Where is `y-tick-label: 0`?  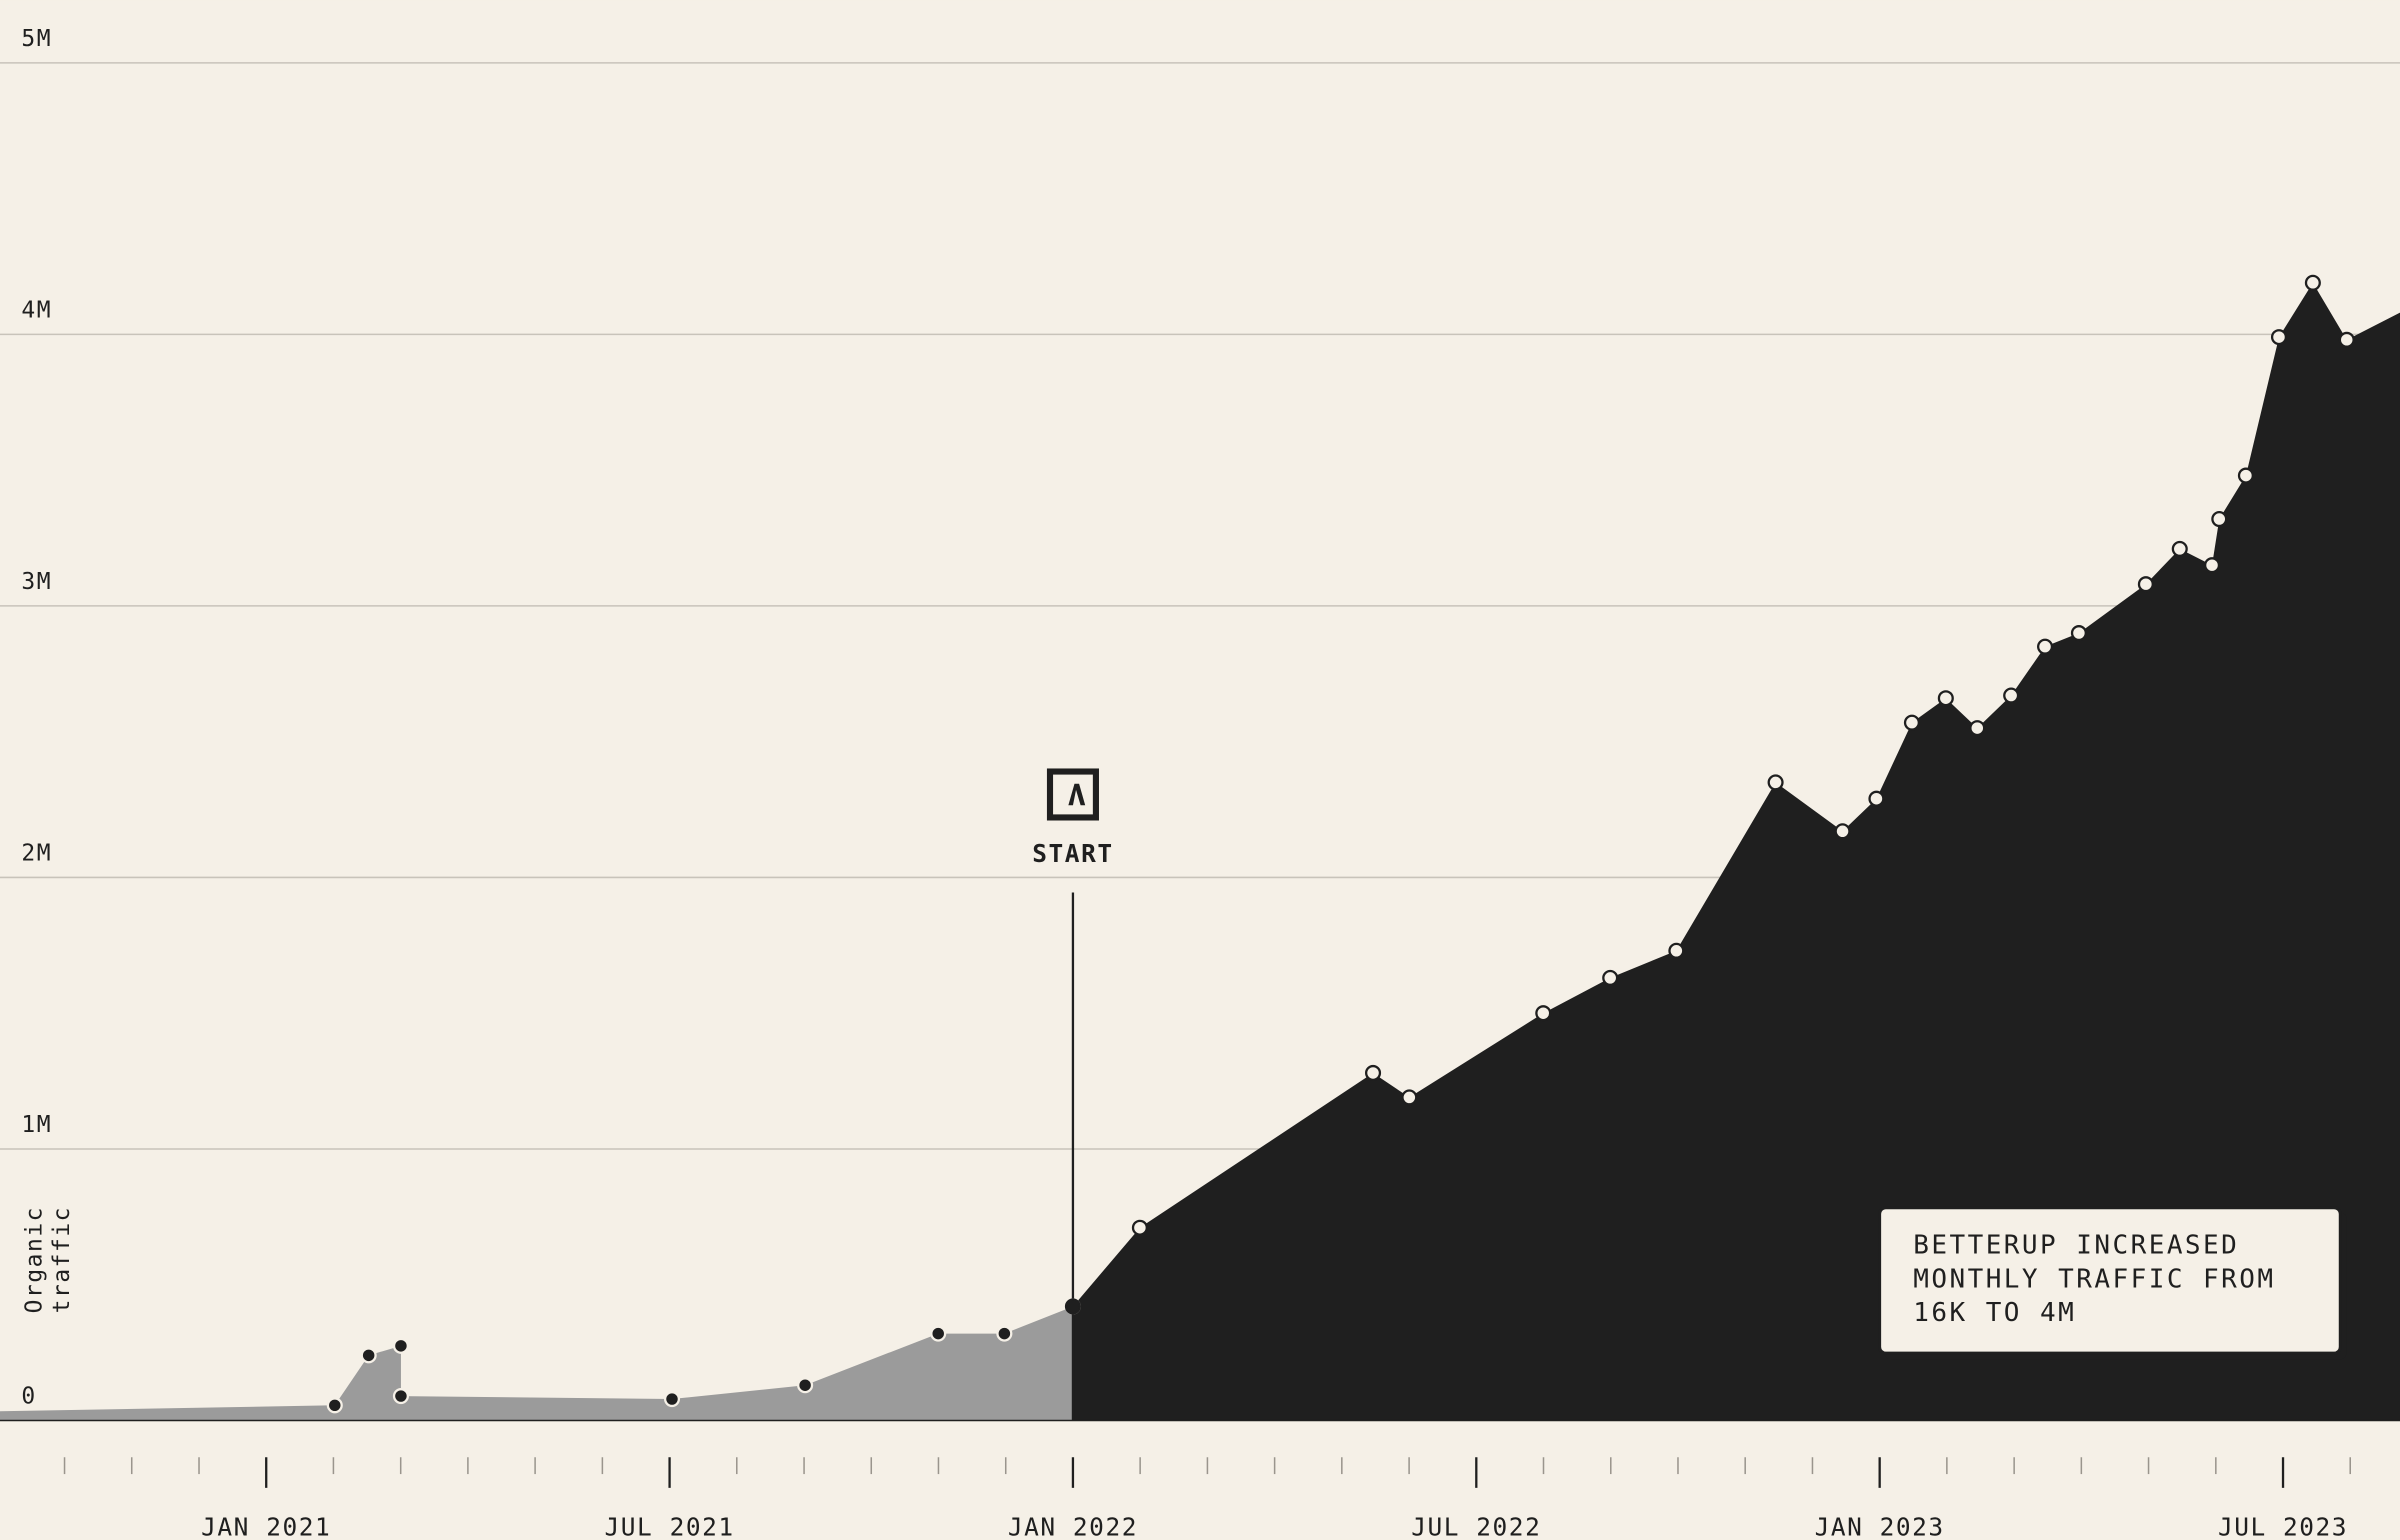
y-tick-label: 0 is located at coordinates (28, 1397).